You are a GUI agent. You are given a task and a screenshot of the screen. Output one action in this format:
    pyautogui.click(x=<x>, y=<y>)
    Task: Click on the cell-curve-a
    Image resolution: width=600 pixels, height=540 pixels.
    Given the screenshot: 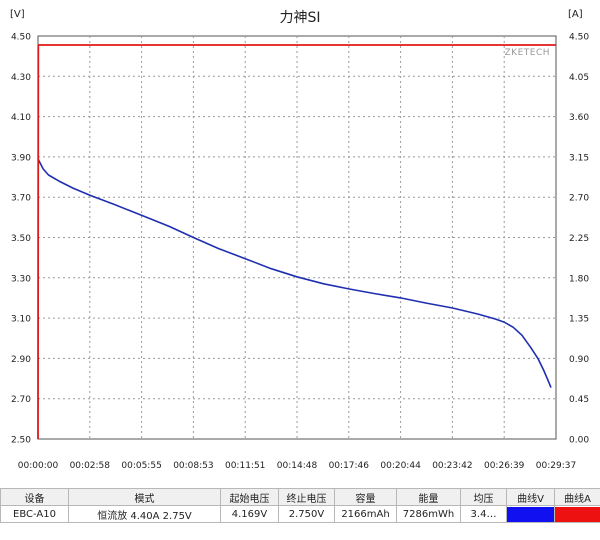 What is the action you would take?
    pyautogui.click(x=577, y=514)
    